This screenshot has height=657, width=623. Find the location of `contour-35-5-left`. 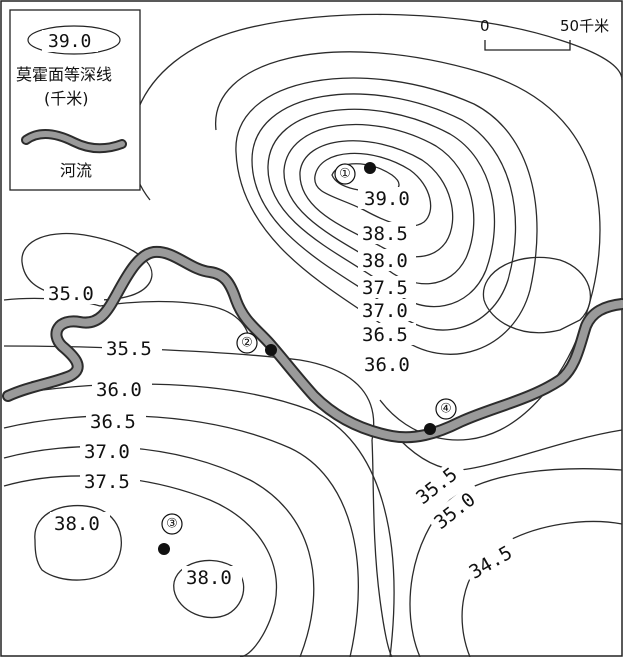

contour-35-5-left is located at coordinates (189, 393).